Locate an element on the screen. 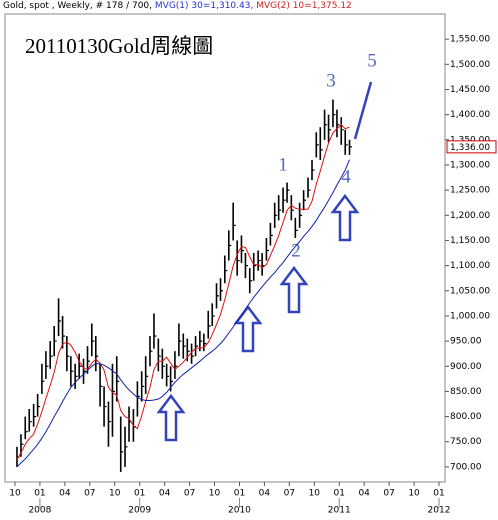 Image resolution: width=498 pixels, height=520 pixels. y-tick-label: 900.00 is located at coordinates (466, 367).